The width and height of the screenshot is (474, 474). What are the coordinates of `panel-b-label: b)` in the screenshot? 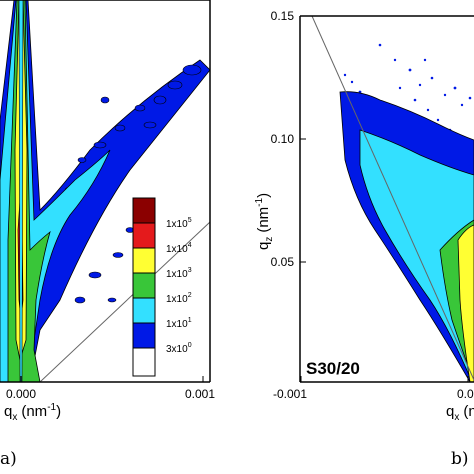 It's located at (460, 459).